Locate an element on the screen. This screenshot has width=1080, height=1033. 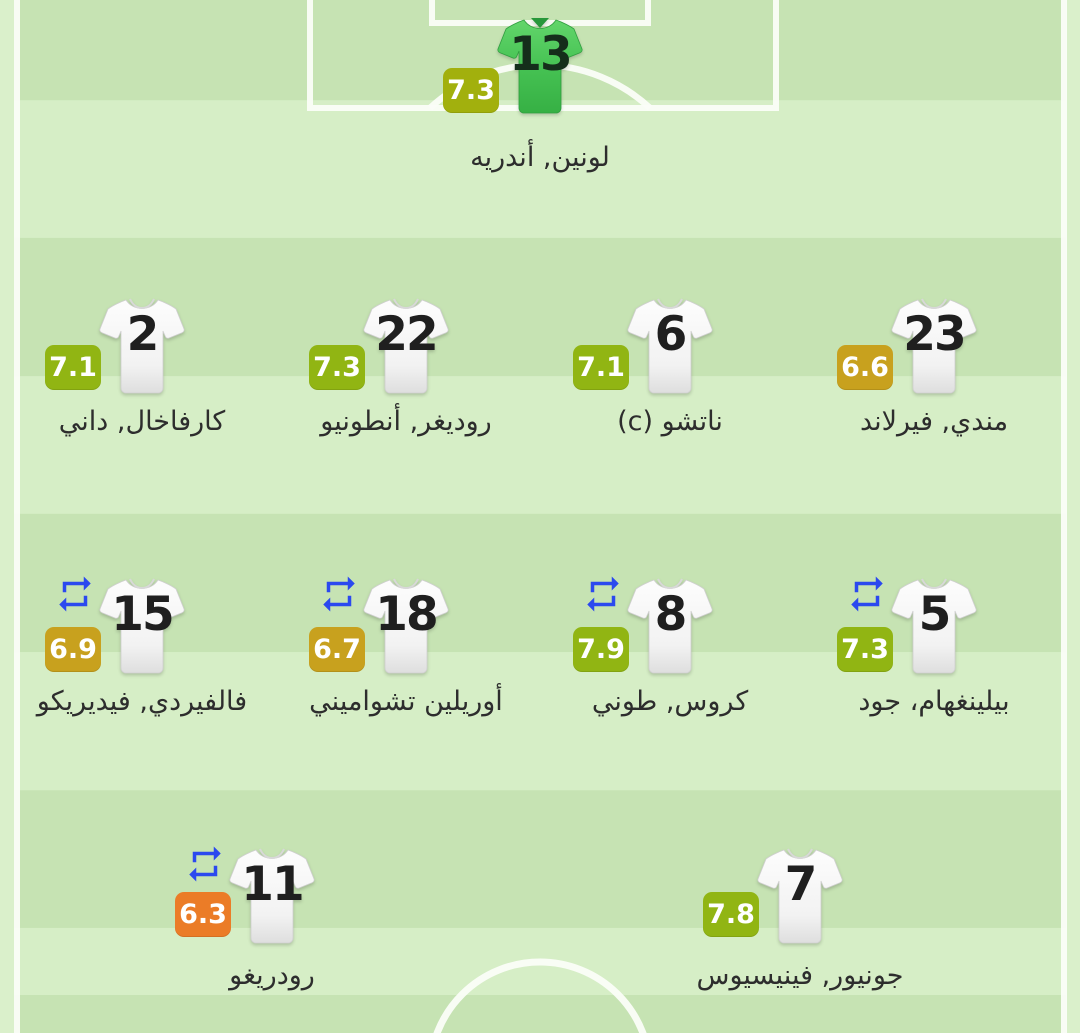
player-rating-badge: 7.8 is located at coordinates (731, 914).